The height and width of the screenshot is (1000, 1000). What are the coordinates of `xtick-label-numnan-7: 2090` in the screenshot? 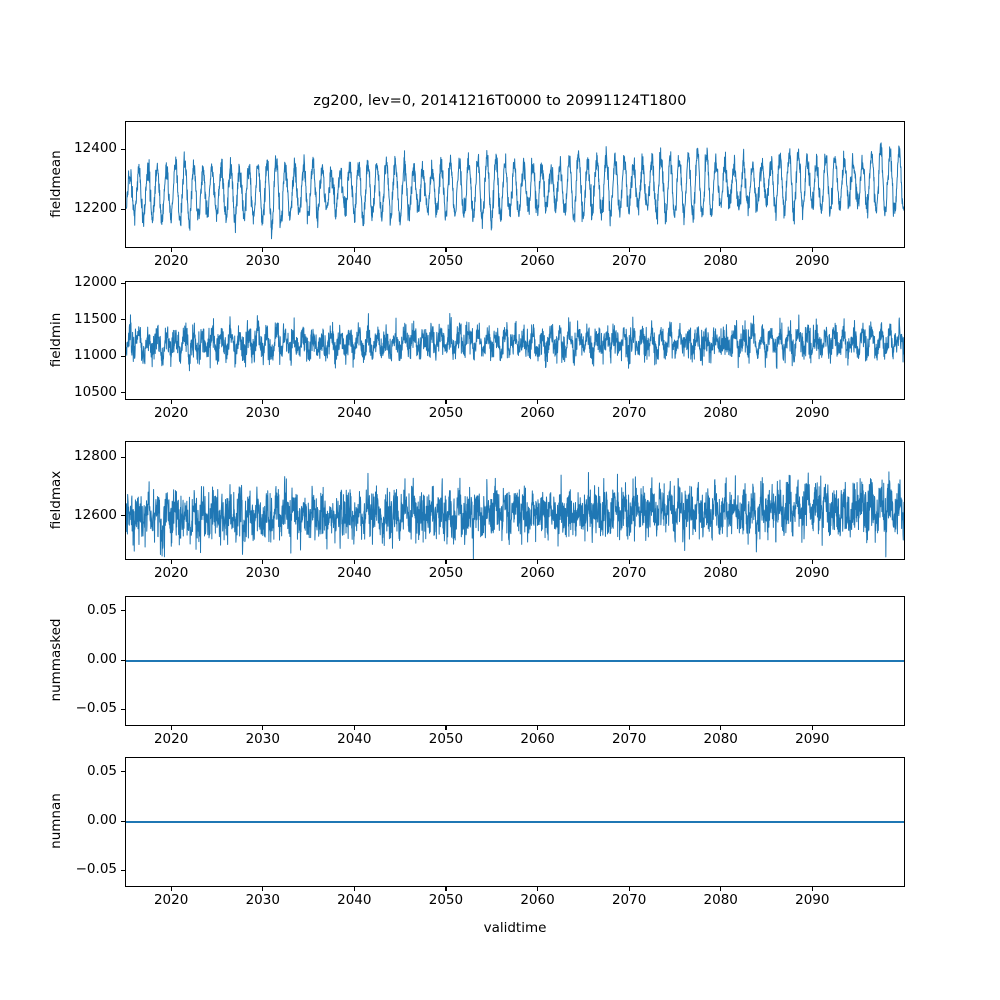 It's located at (812, 900).